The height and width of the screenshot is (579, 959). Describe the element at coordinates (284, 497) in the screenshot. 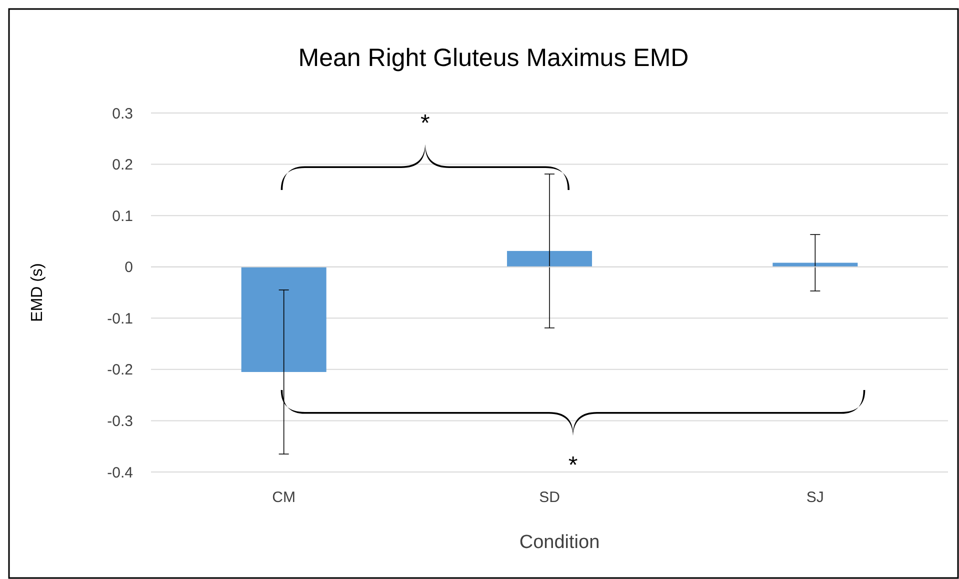

I see `x-tick-label: CM` at that location.